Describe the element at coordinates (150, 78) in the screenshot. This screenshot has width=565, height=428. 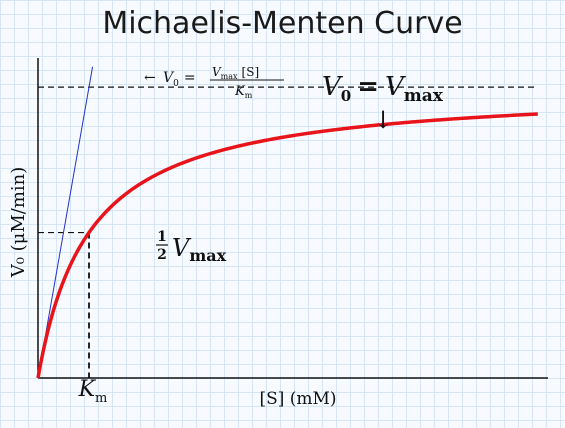
I see `slope-arrow: ←` at that location.